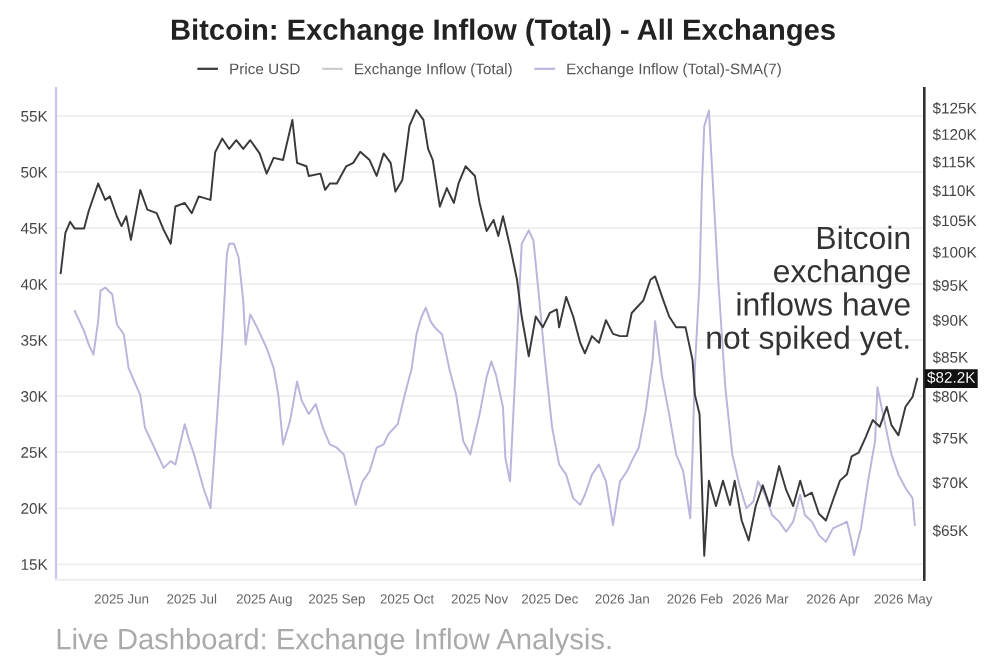  What do you see at coordinates (808, 290) in the screenshot?
I see `annotation: Bitcoin exchange inflows have not spiked yet.` at bounding box center [808, 290].